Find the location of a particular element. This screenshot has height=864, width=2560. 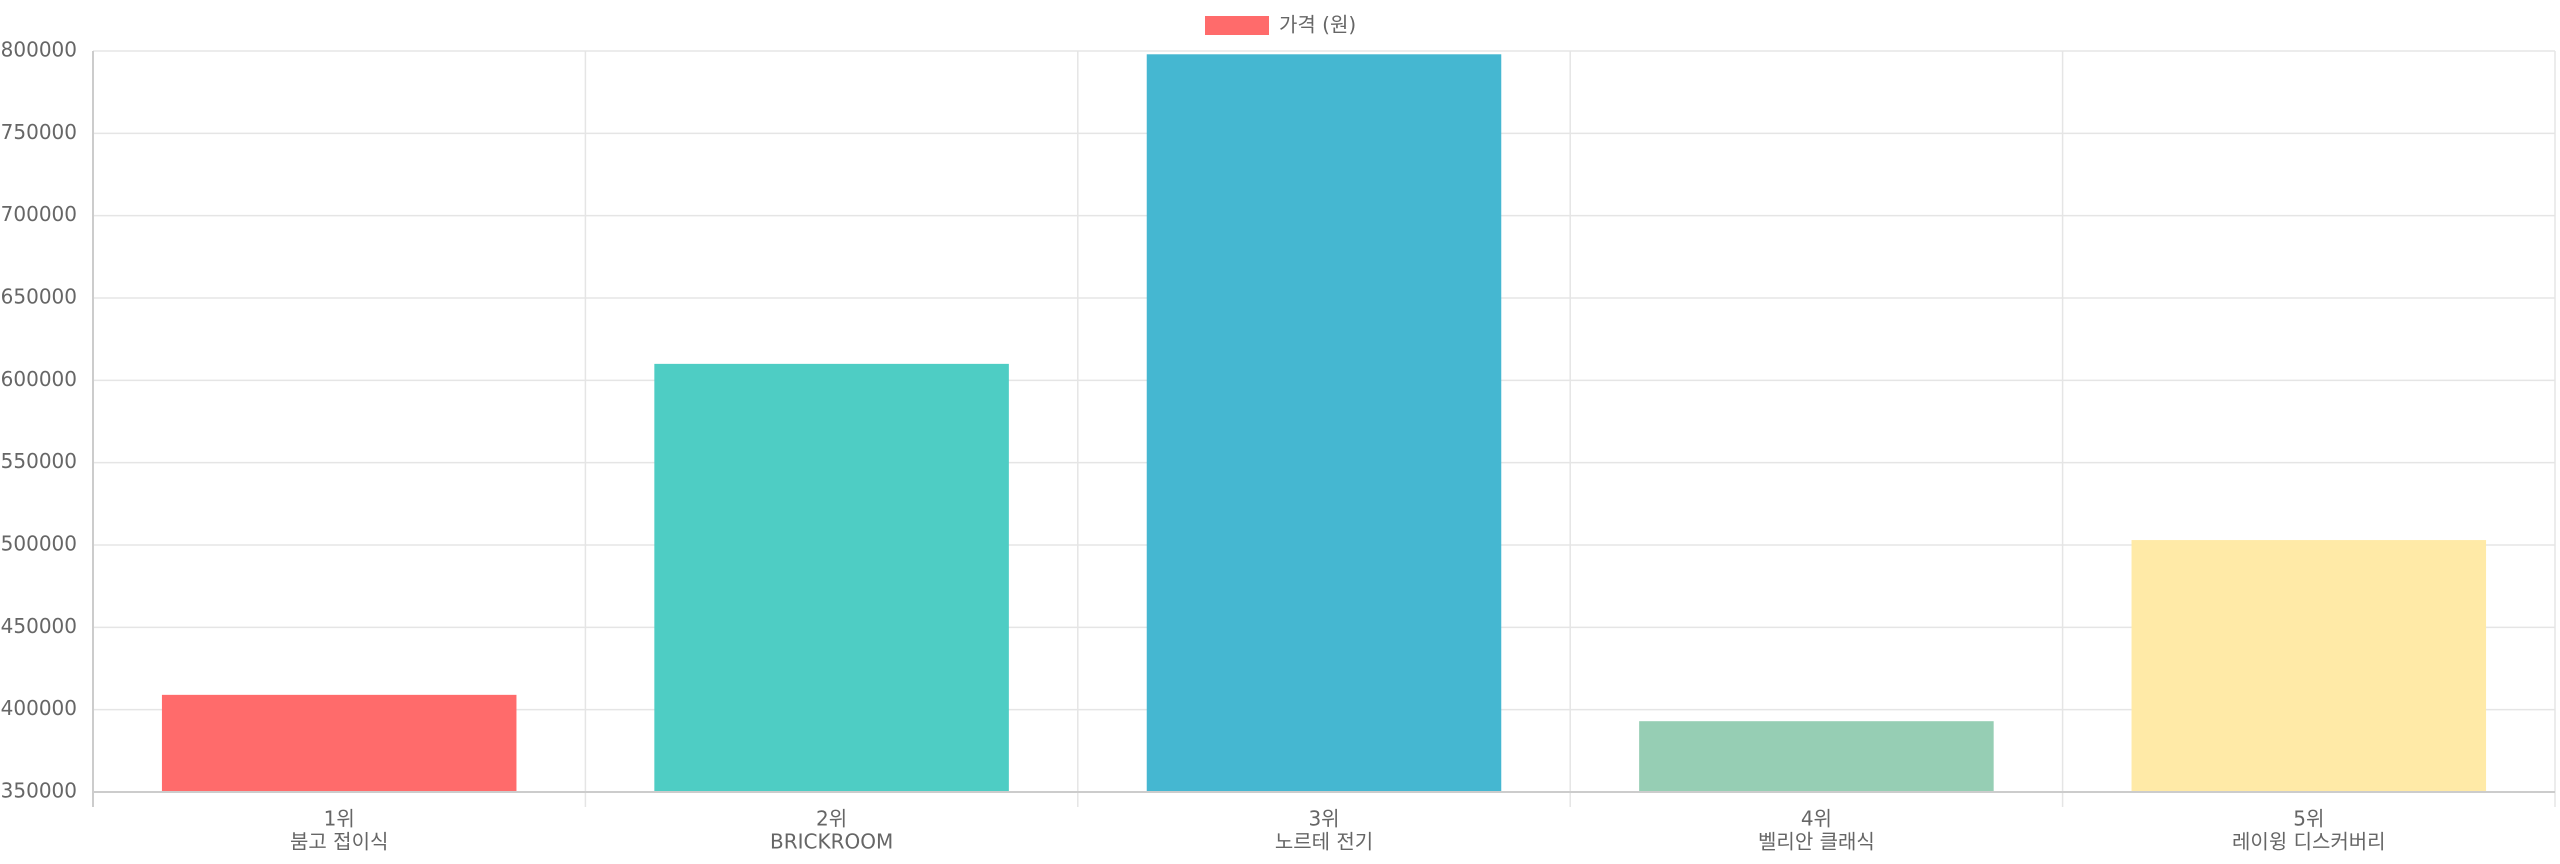

y-tick-label: 450000 is located at coordinates (39, 626).